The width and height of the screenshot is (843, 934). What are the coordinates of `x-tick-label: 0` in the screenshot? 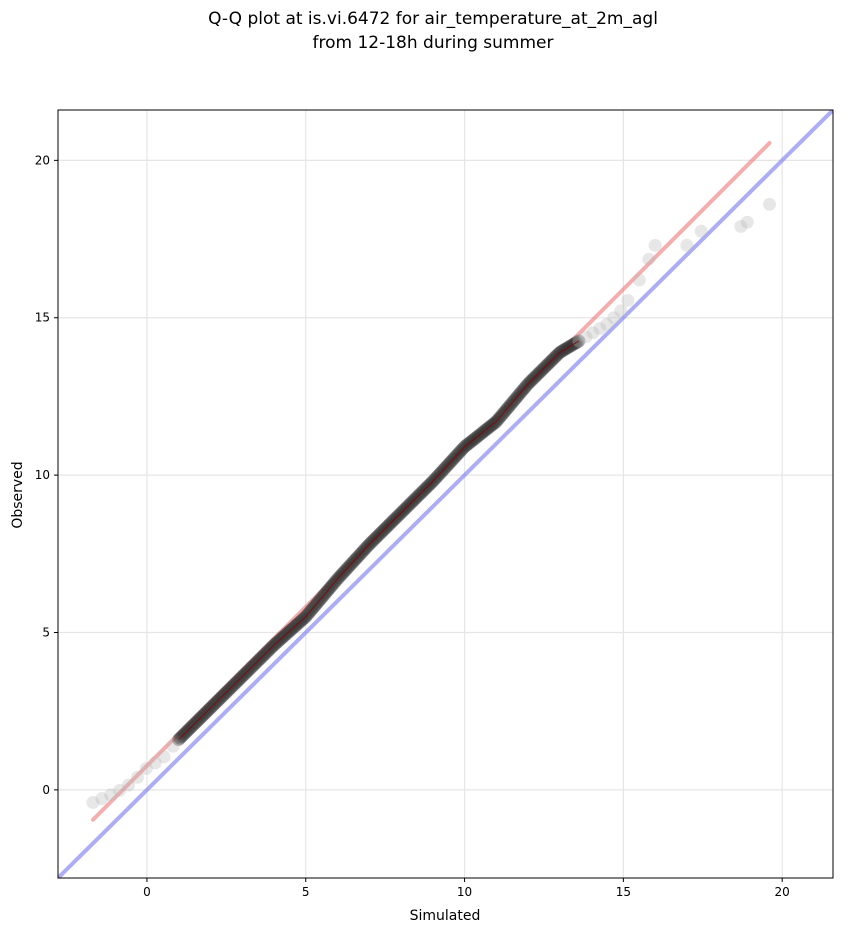 It's located at (147, 892).